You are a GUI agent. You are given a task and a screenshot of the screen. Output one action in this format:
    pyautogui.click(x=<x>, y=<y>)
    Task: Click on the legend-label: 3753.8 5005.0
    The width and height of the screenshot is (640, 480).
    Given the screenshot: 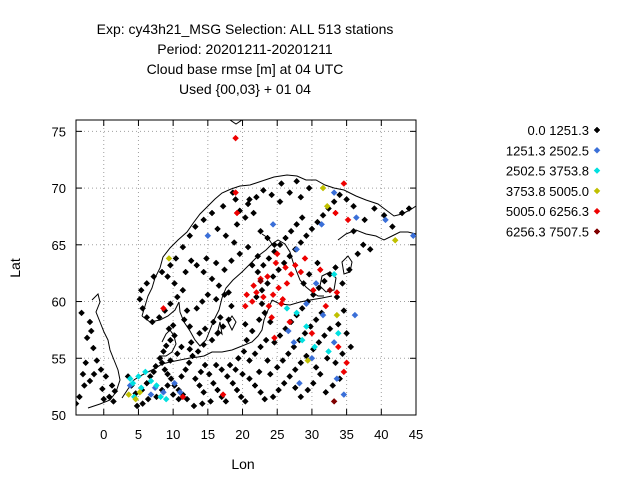 What is the action you would take?
    pyautogui.click(x=547, y=191)
    